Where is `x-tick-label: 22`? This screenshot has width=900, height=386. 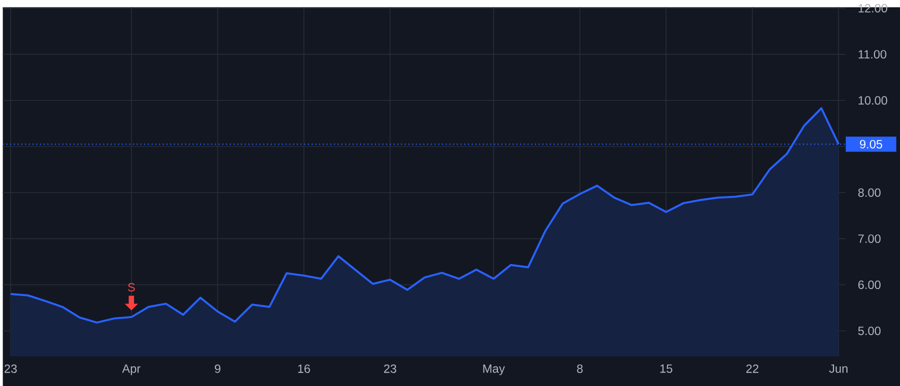 x-tick-label: 22 is located at coordinates (752, 368).